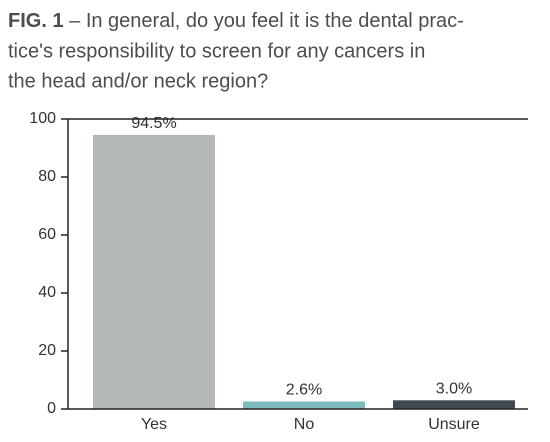 The image size is (550, 442). Describe the element at coordinates (47, 234) in the screenshot. I see `y-tick-label: 60` at that location.